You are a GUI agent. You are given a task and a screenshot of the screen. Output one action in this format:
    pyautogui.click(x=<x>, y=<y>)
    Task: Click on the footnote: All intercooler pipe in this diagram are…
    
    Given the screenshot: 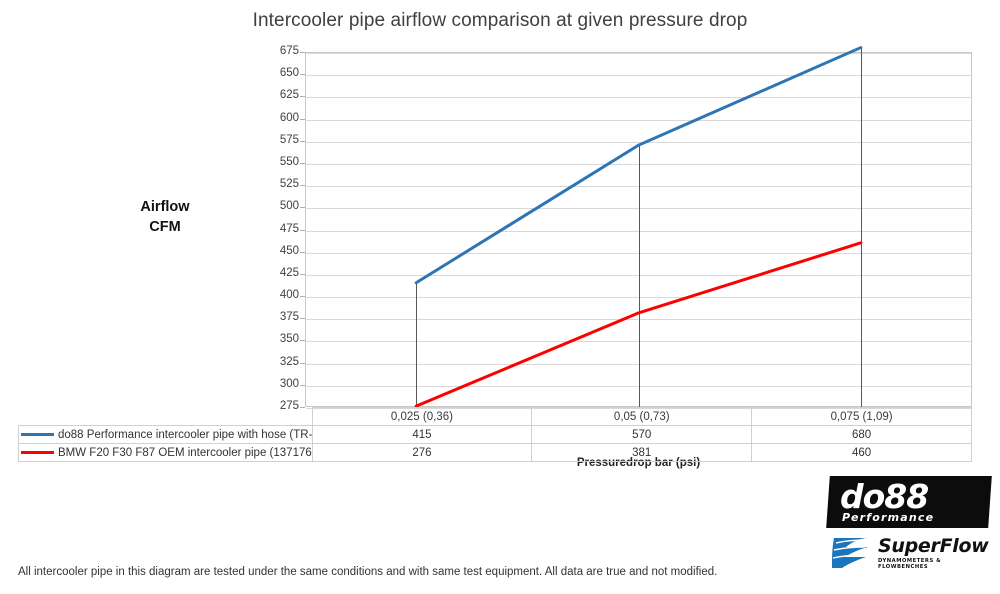 What is the action you would take?
    pyautogui.click(x=368, y=572)
    